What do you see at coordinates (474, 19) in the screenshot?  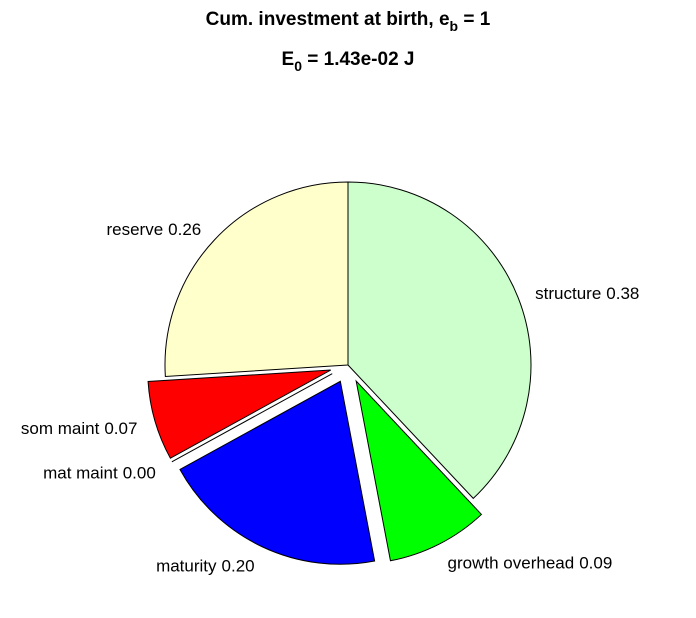 I see `title-part: = 1` at bounding box center [474, 19].